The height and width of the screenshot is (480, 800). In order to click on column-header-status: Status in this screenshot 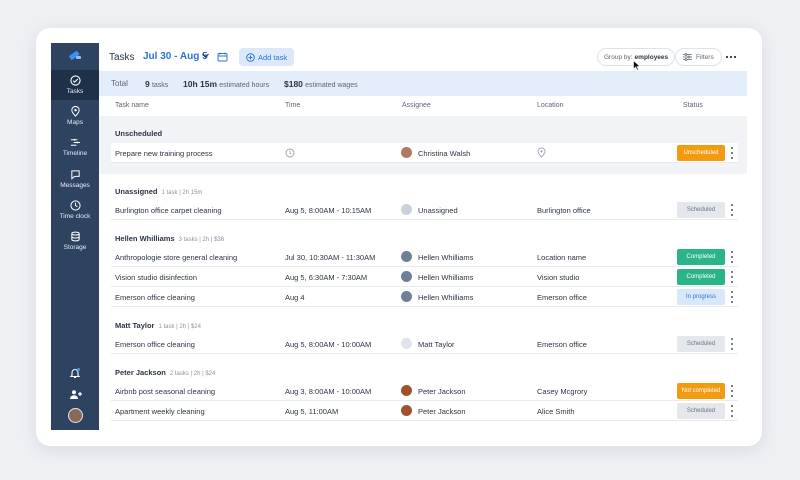, I will do `click(693, 105)`.